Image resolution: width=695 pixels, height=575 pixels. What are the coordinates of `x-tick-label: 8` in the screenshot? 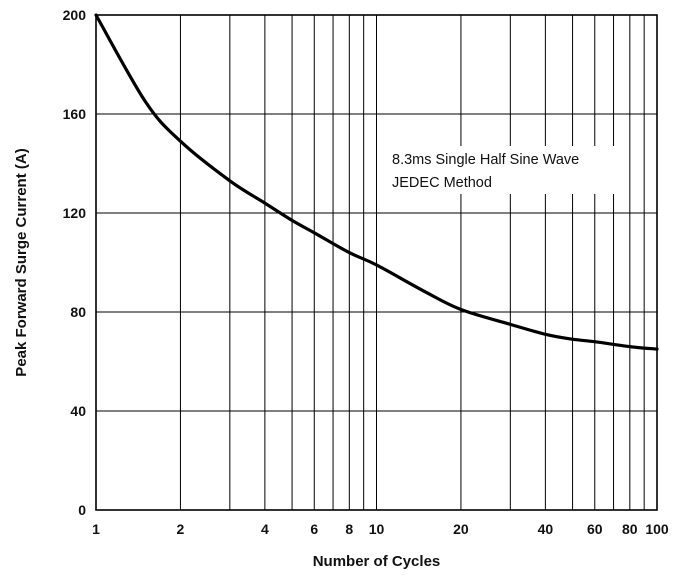 It's located at (349, 529).